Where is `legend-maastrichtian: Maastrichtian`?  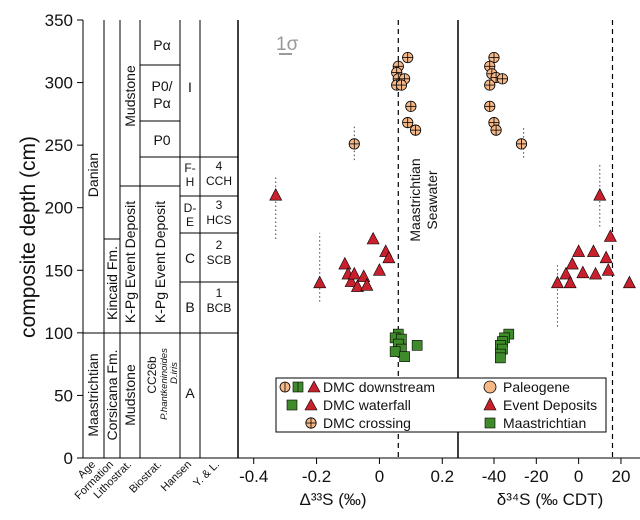 legend-maastrichtian: Maastrichtian is located at coordinates (544, 423).